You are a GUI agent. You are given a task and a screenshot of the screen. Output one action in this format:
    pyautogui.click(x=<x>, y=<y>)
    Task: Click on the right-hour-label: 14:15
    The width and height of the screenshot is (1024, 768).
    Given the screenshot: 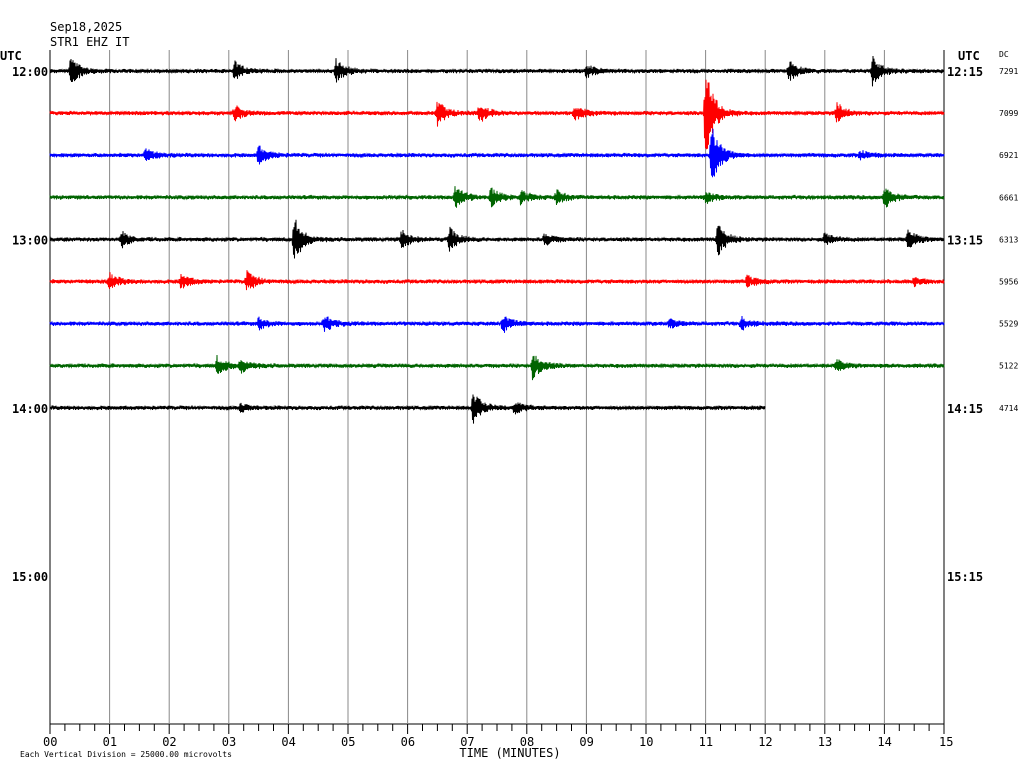 What is the action you would take?
    pyautogui.click(x=965, y=409)
    